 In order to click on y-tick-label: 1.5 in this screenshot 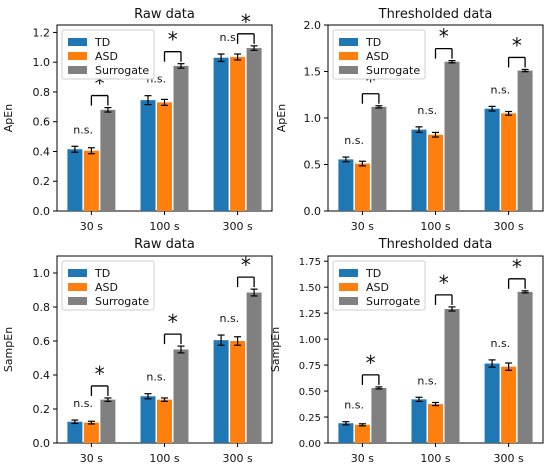, I will do `click(313, 72)`.